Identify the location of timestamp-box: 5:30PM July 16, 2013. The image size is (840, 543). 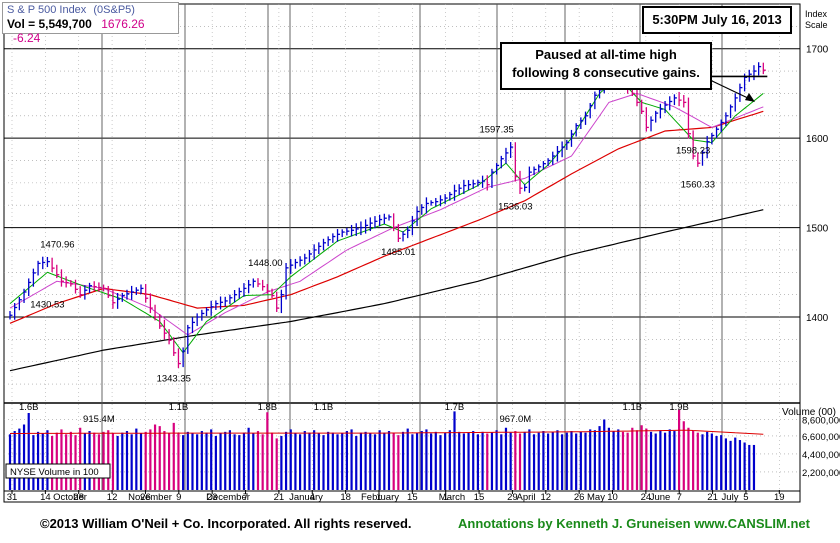
(717, 20).